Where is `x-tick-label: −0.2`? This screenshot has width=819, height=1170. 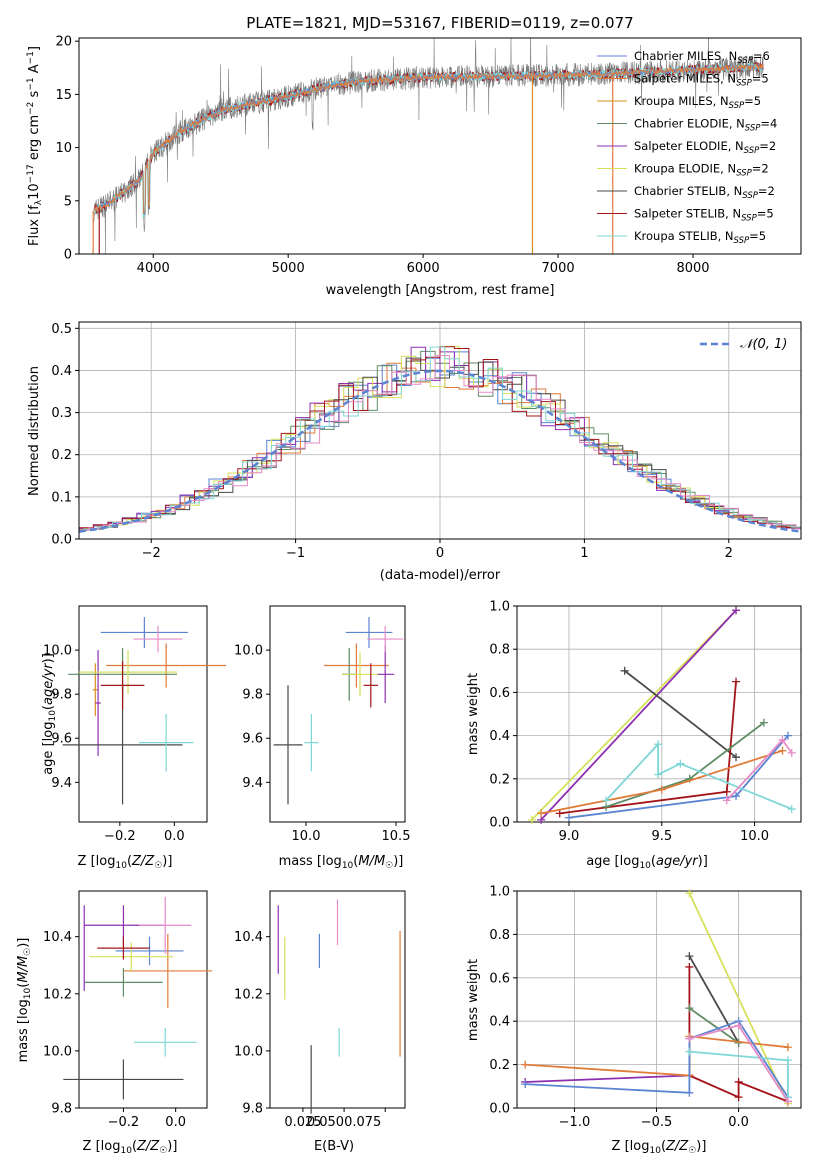
x-tick-label: −0.2 is located at coordinates (120, 836).